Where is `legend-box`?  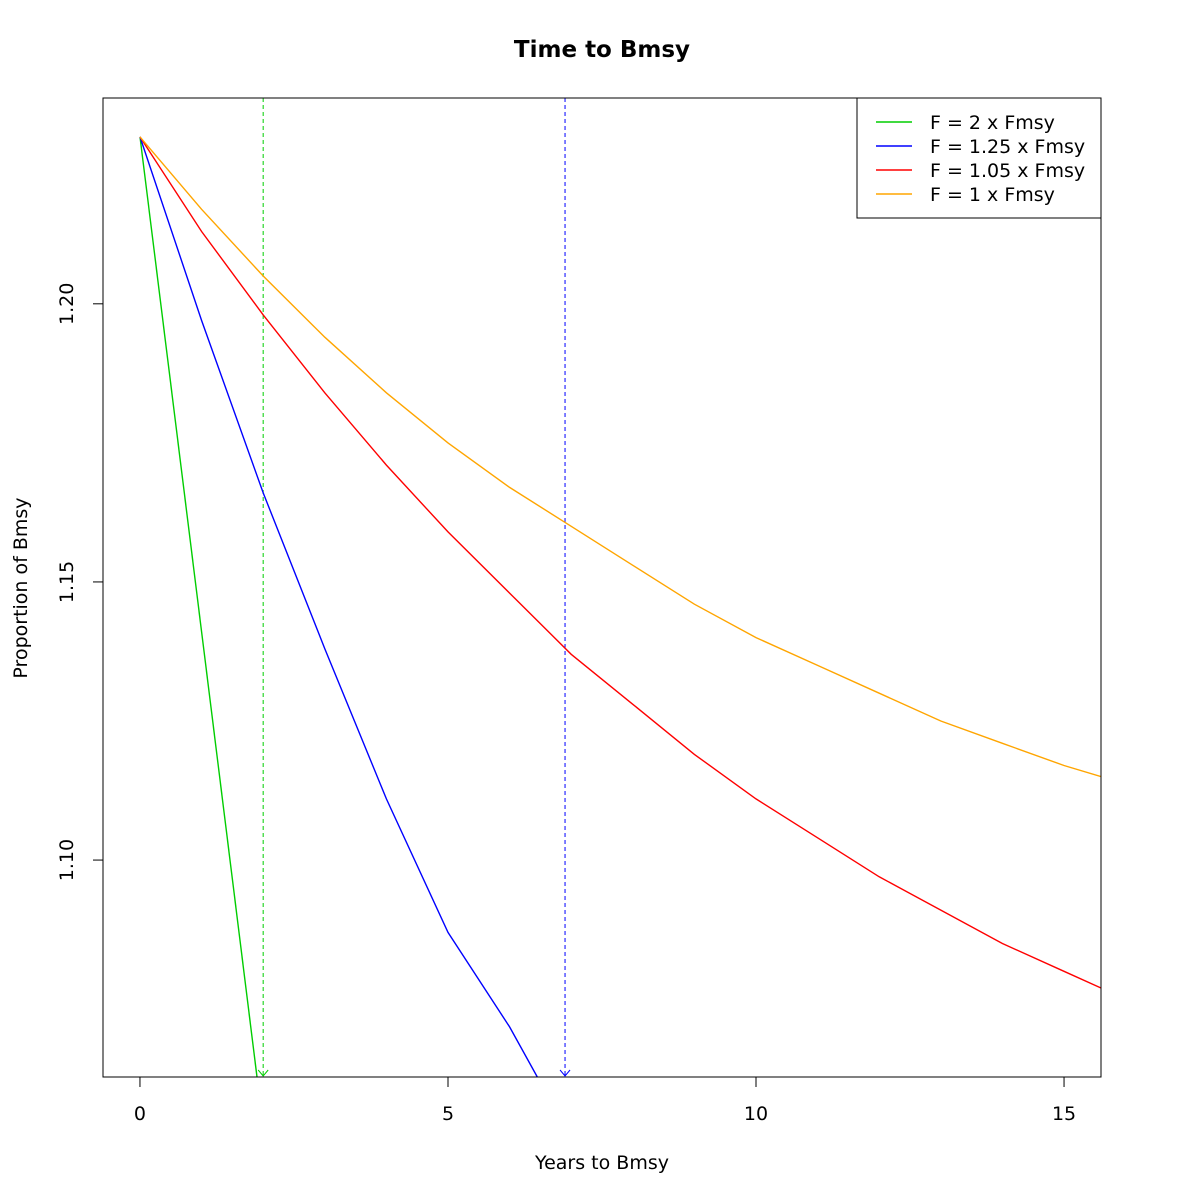 legend-box is located at coordinates (979, 158).